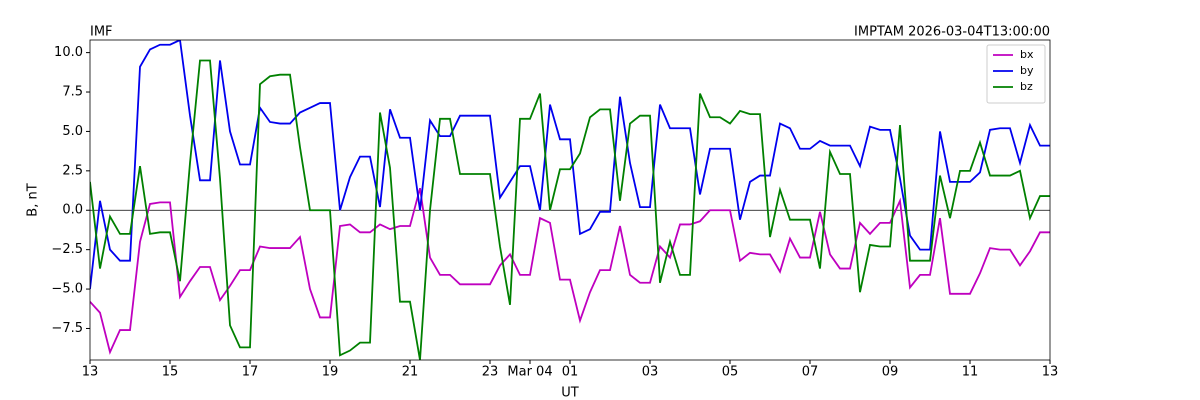  What do you see at coordinates (890, 372) in the screenshot?
I see `x-tick-label: 09` at bounding box center [890, 372].